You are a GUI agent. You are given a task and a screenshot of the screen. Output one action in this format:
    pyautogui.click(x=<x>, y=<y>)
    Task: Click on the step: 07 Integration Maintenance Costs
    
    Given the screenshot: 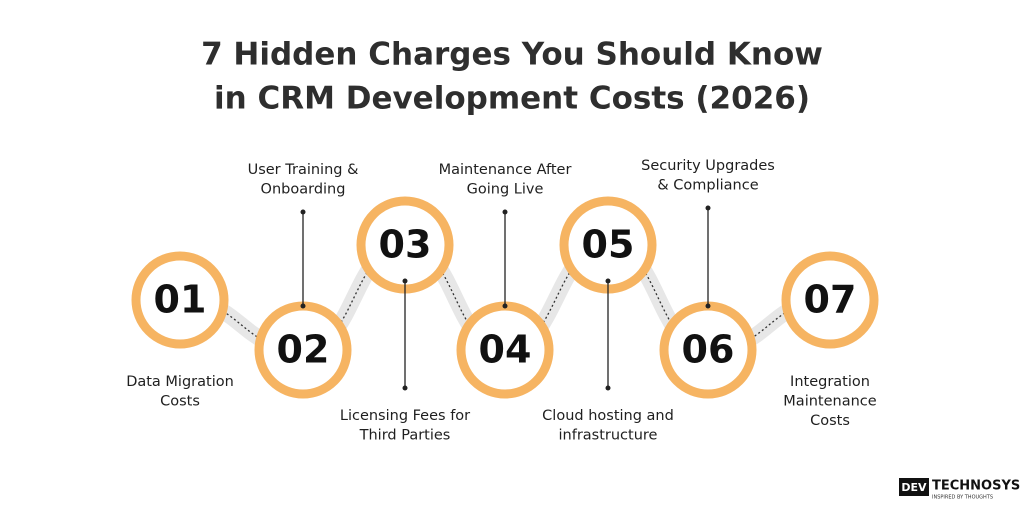 What is the action you would take?
    pyautogui.click(x=830, y=340)
    